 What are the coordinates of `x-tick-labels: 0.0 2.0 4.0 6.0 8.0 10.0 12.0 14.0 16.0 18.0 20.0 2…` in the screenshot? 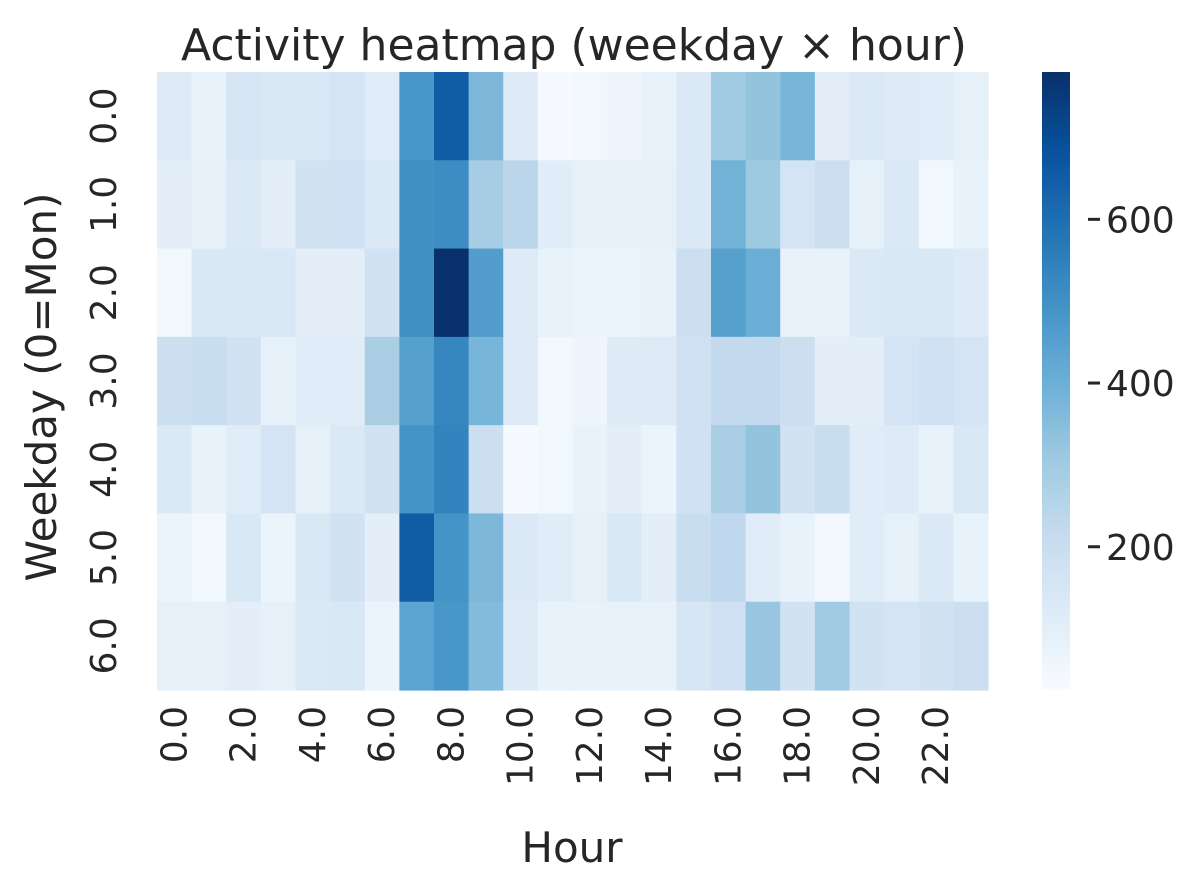 It's located at (555, 746).